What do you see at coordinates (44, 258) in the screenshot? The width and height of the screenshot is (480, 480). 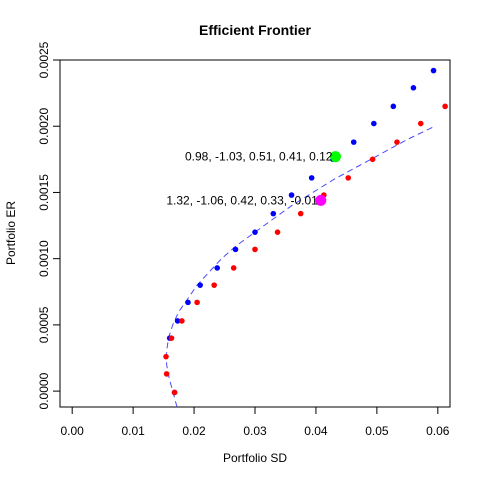 I see `y-tick-label: 0.0010` at bounding box center [44, 258].